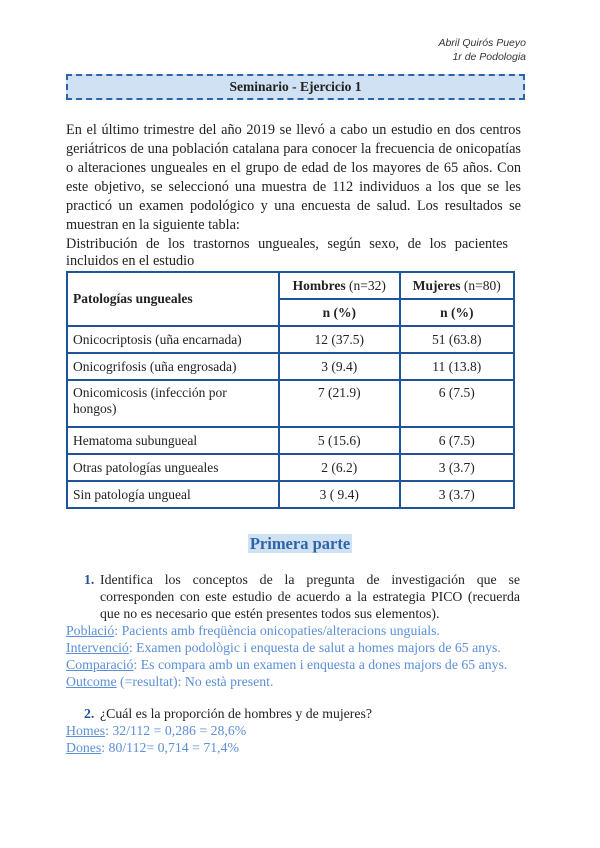 The width and height of the screenshot is (600, 848). I want to click on header-men: Hombres (n=32), so click(339, 285).